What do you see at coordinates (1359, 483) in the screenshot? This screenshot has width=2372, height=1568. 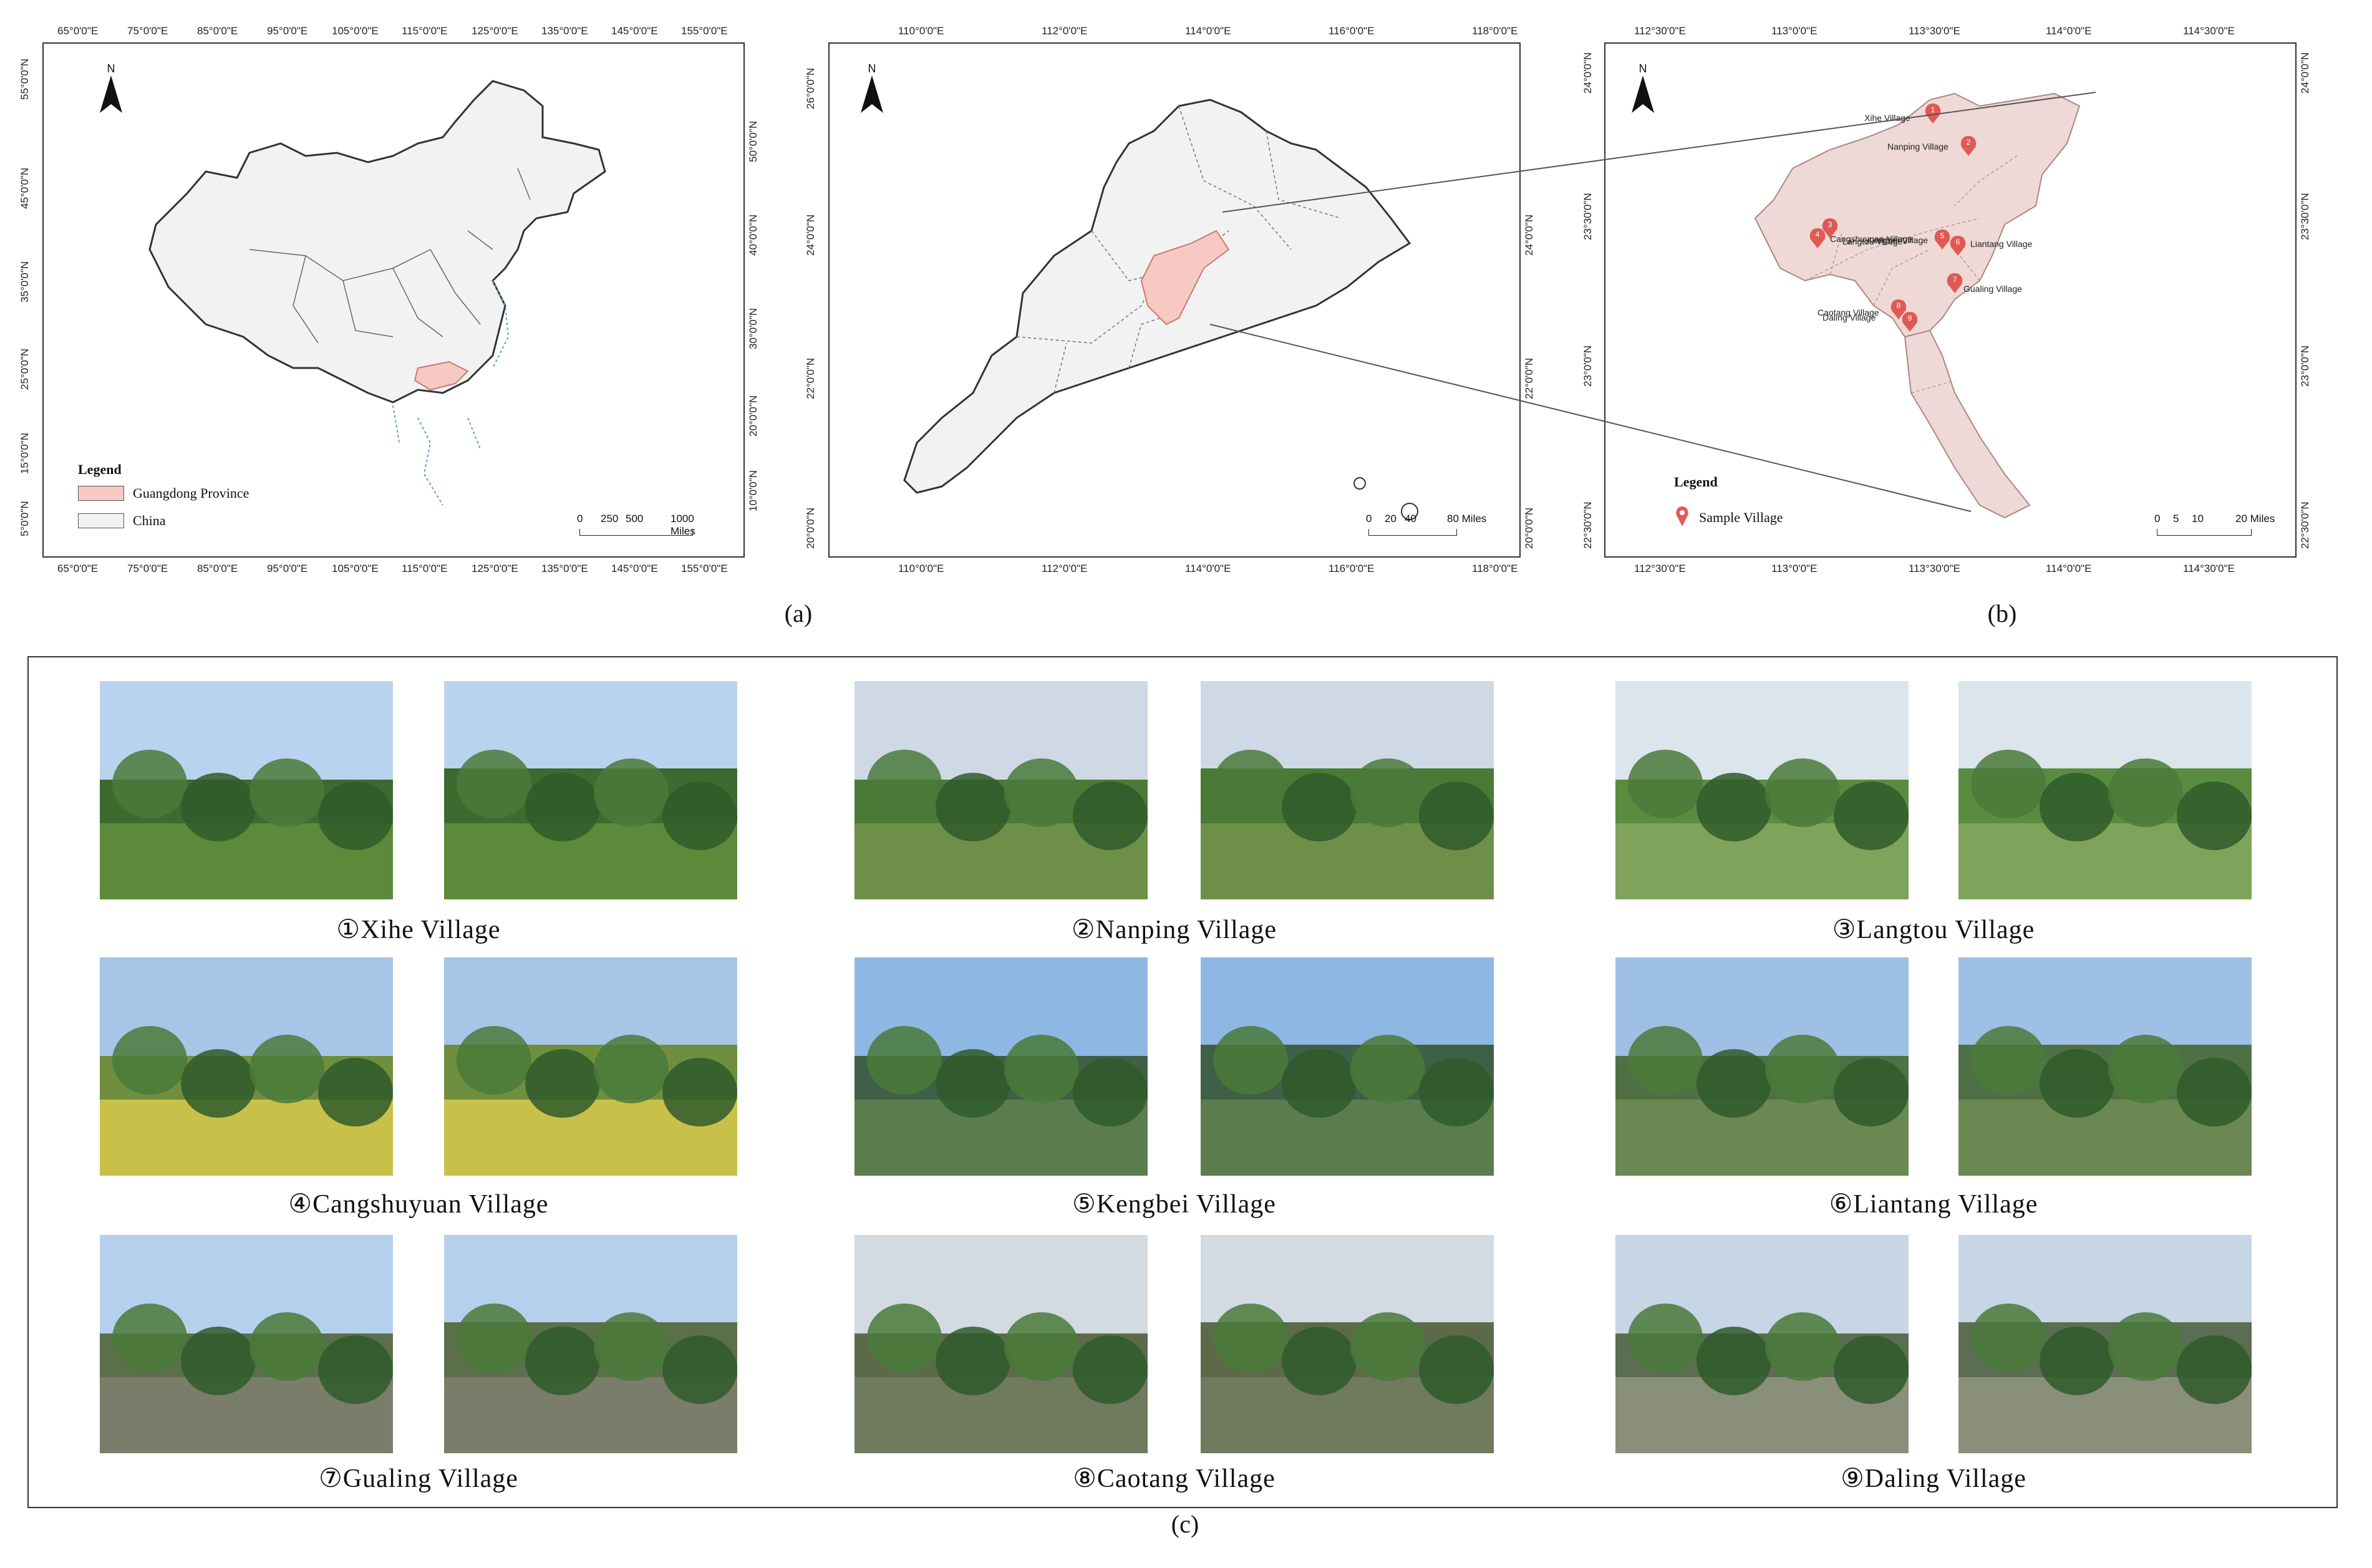 I see `island` at bounding box center [1359, 483].